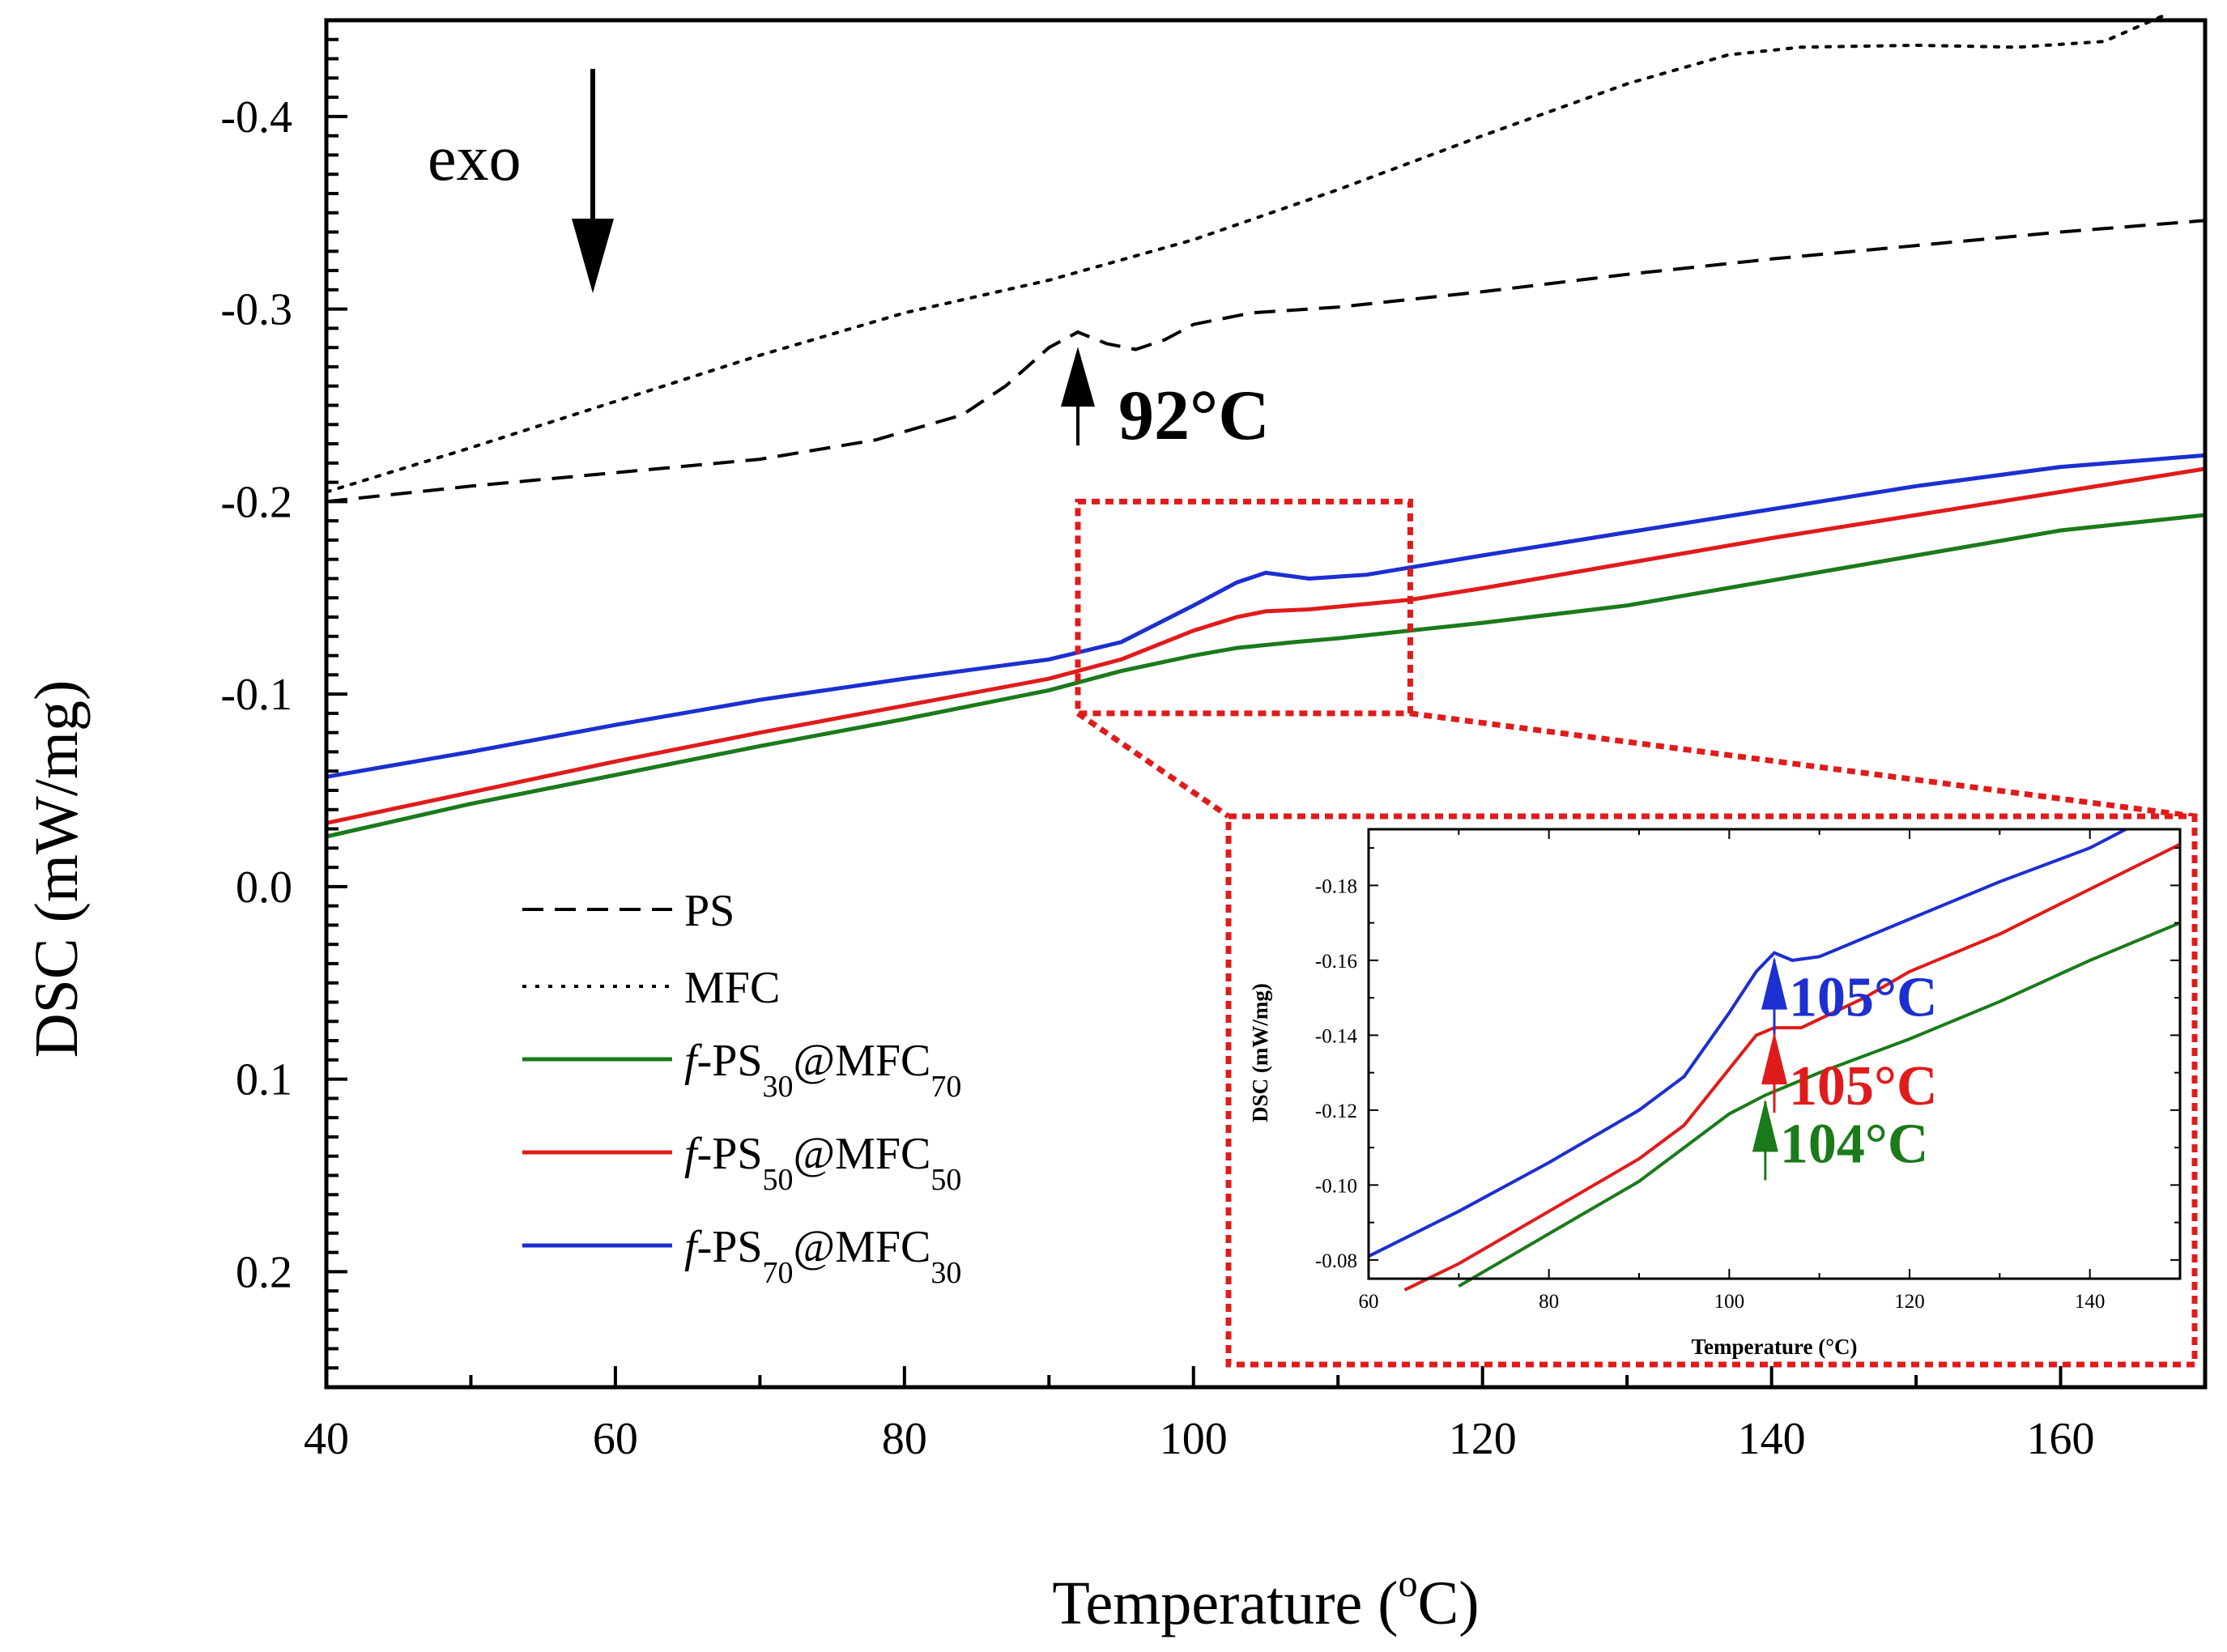  I want to click on legend-label-f-ps70-mfc30: f-PS70@MFC30, so click(822, 1256).